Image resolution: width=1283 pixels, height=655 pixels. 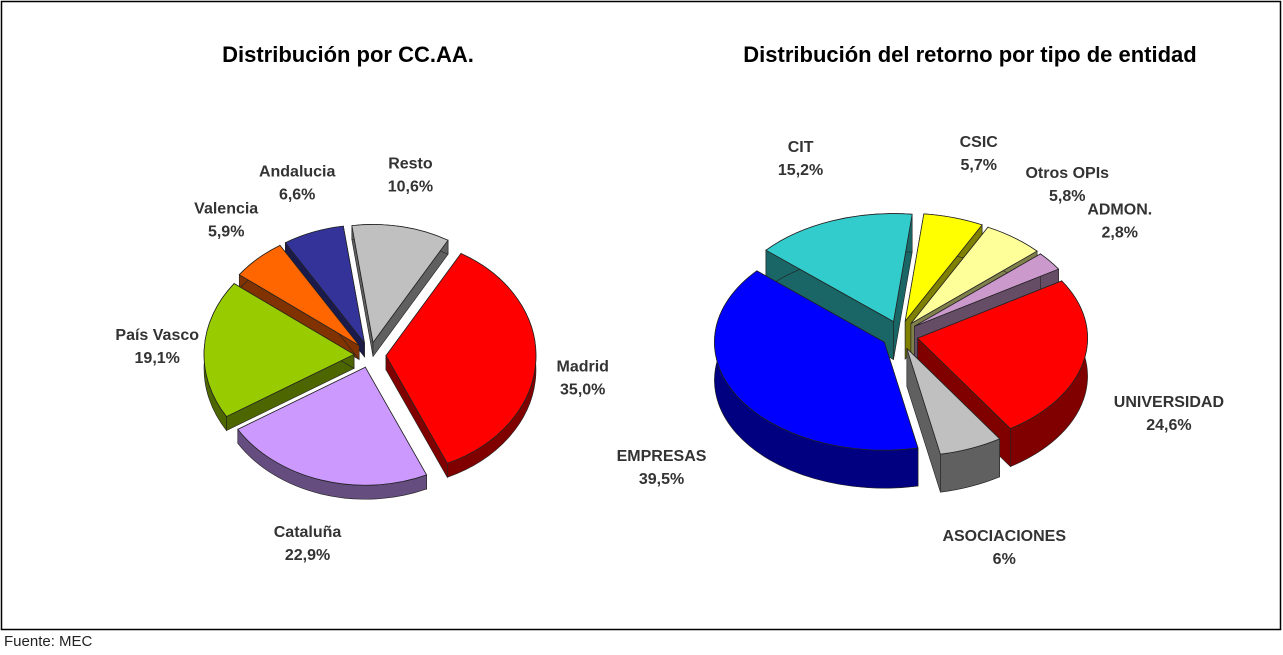 What do you see at coordinates (157, 358) in the screenshot?
I see `slice-value-label: 19,1%` at bounding box center [157, 358].